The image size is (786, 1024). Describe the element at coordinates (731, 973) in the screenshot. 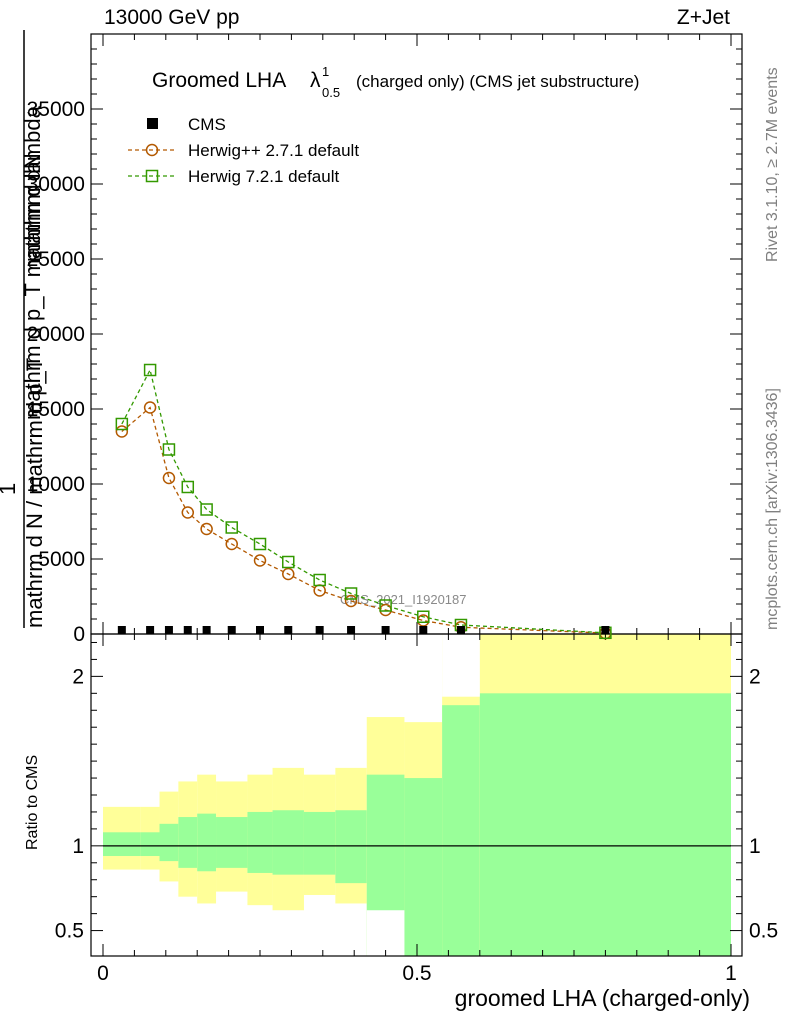

I see `x-tick-label: 1` at that location.